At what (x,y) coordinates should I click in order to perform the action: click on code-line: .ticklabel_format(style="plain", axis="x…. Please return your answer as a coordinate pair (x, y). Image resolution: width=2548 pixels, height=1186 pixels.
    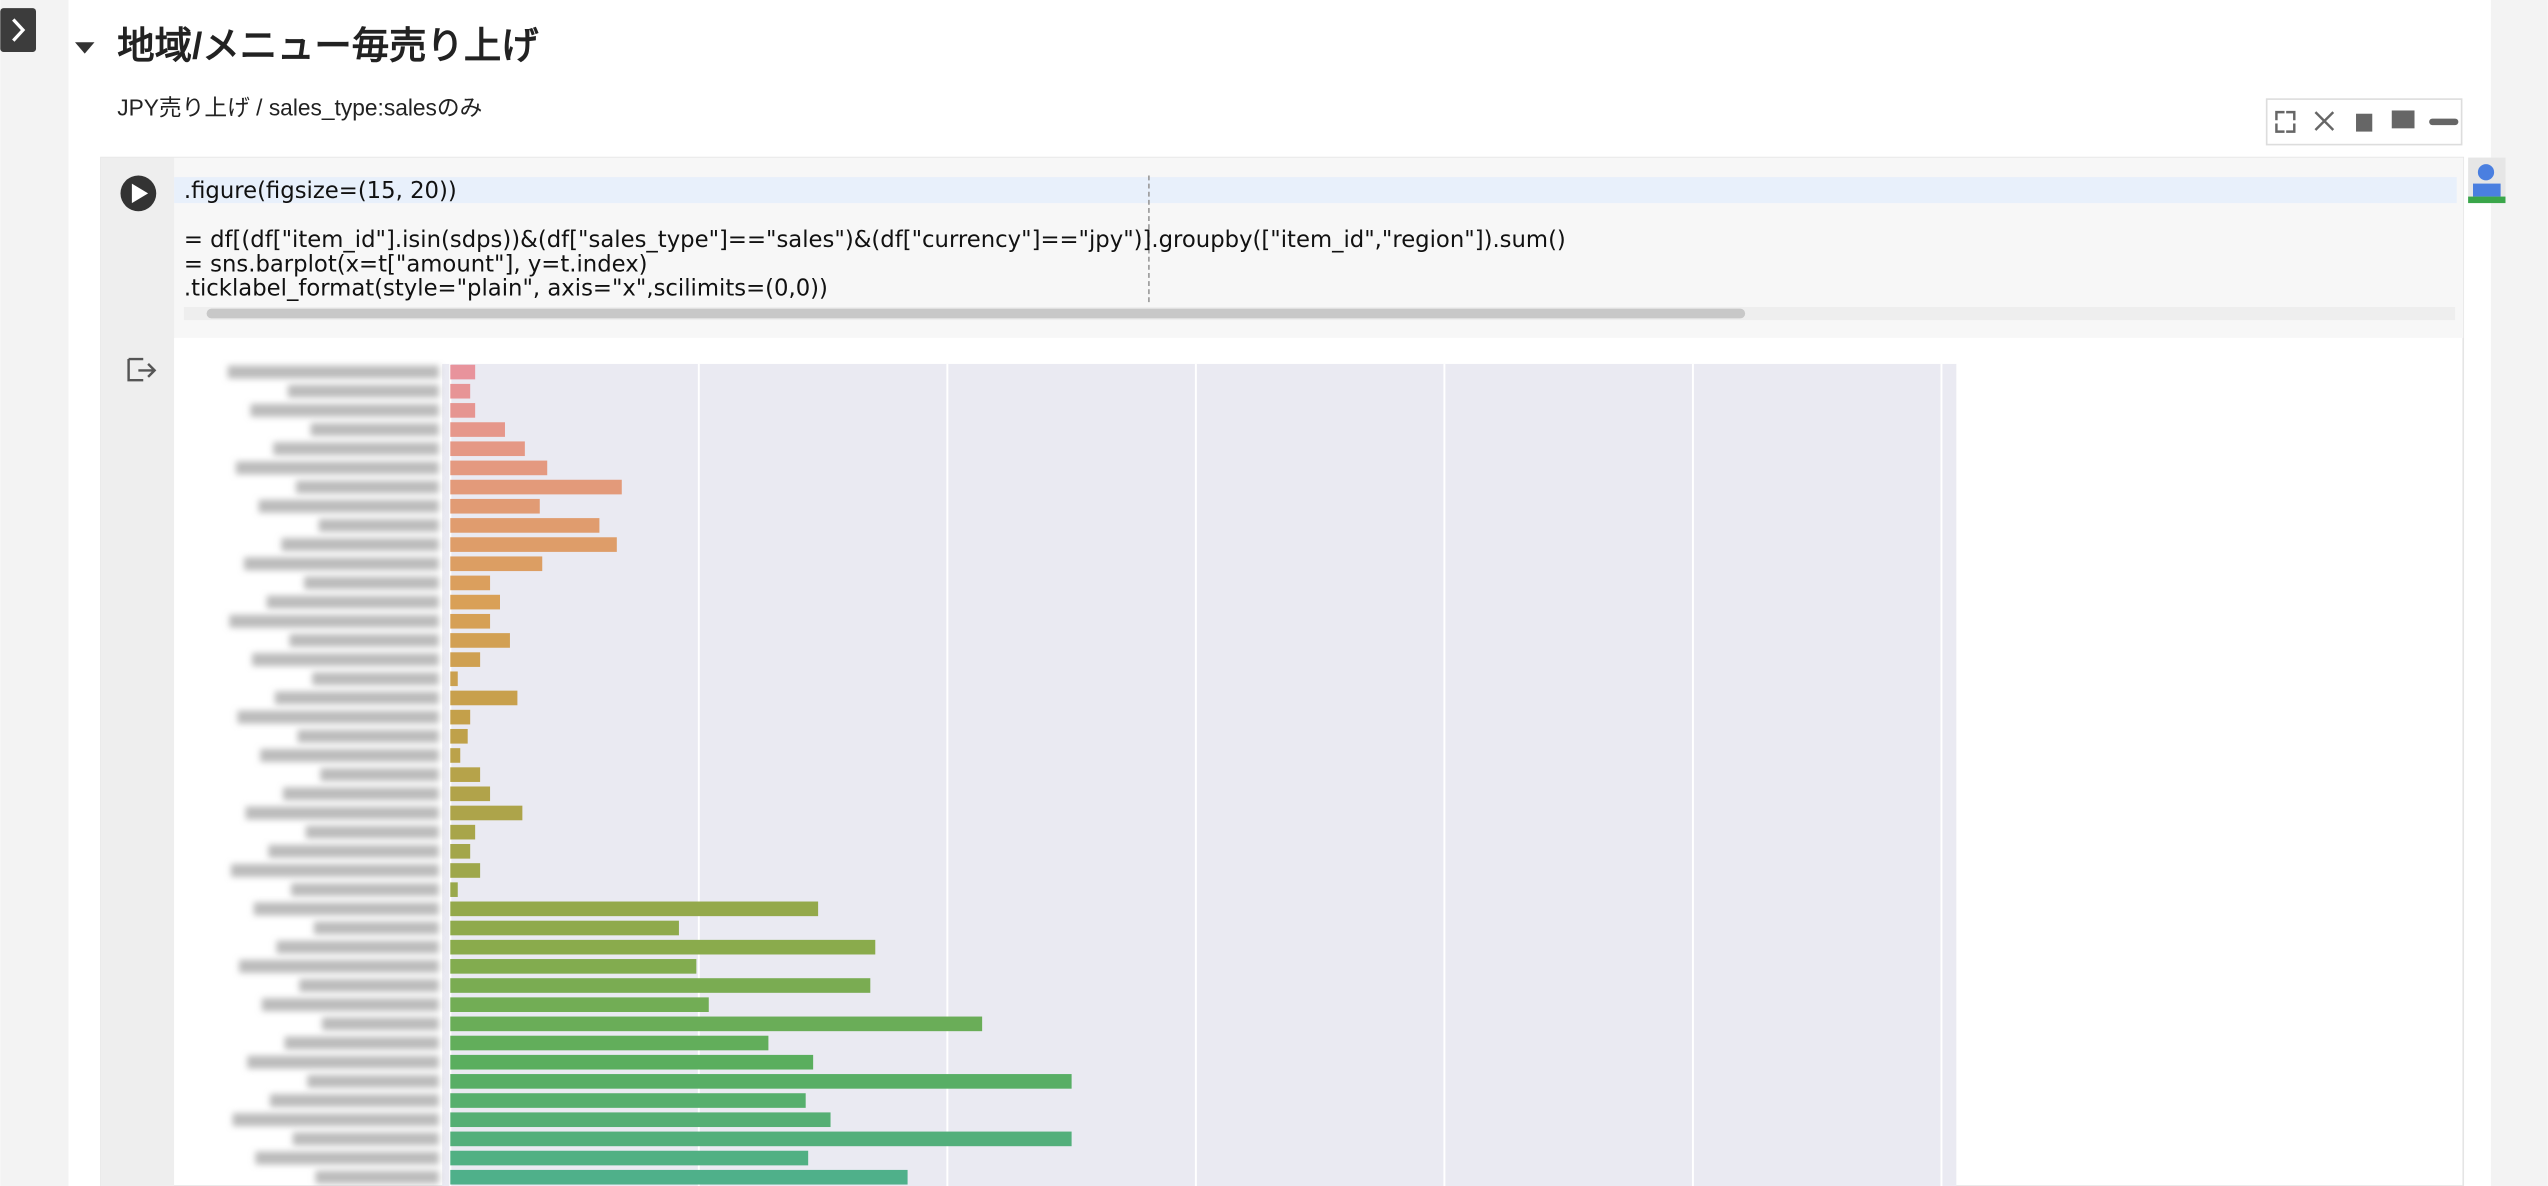
    Looking at the image, I should click on (506, 289).